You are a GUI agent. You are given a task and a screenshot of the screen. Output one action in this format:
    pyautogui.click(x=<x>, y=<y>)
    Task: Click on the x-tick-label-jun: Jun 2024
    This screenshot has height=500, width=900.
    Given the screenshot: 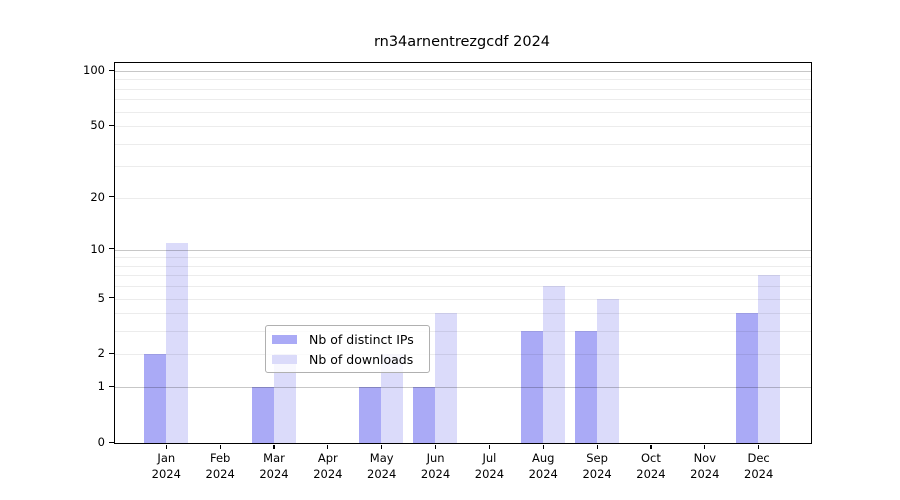 What is the action you would take?
    pyautogui.click(x=435, y=466)
    